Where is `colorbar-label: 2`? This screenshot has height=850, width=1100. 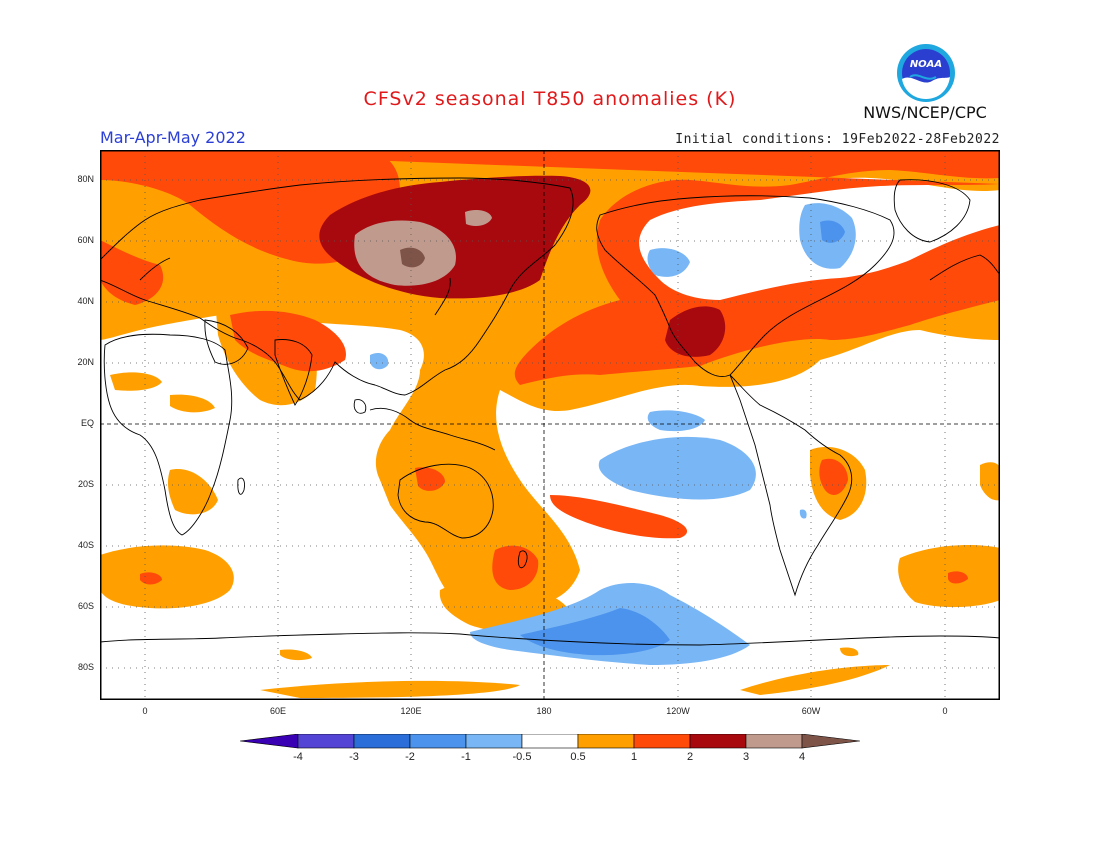
colorbar-label: 2 is located at coordinates (690, 757).